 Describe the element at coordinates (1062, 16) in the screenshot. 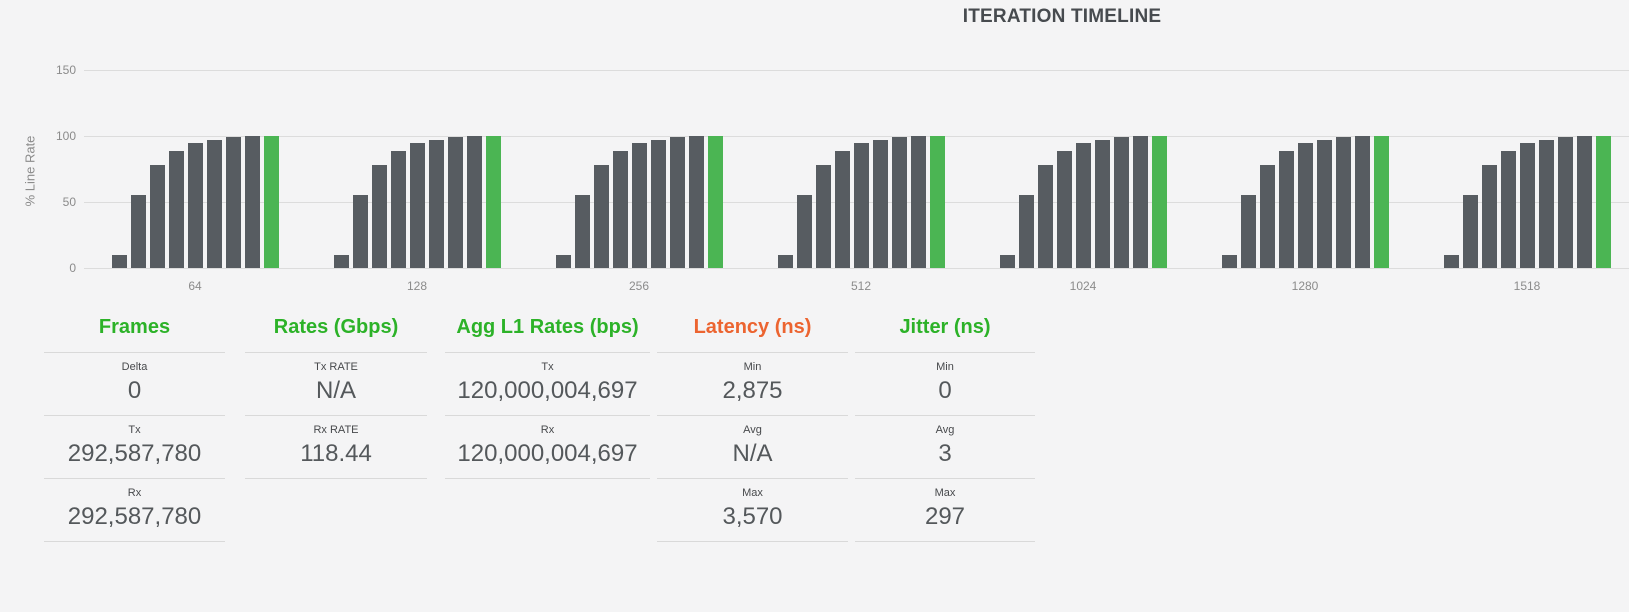

I see `chart-title: ITERATION TIMELINE` at that location.